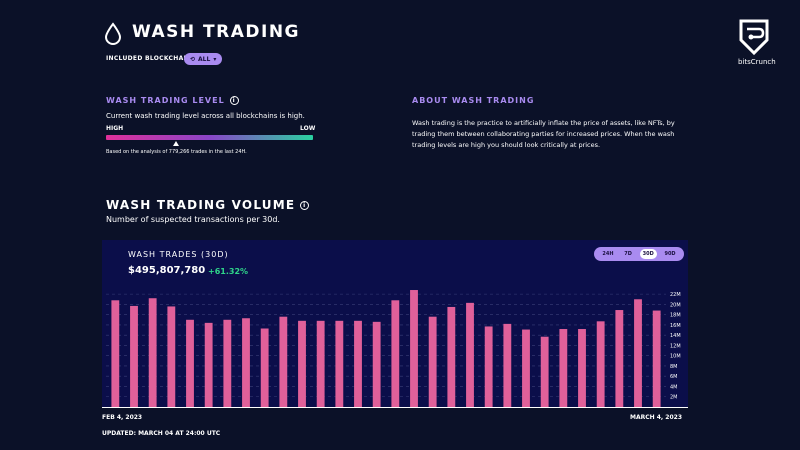 The height and width of the screenshot is (450, 800). What do you see at coordinates (675, 295) in the screenshot?
I see `y-tick-label: 22M` at bounding box center [675, 295].